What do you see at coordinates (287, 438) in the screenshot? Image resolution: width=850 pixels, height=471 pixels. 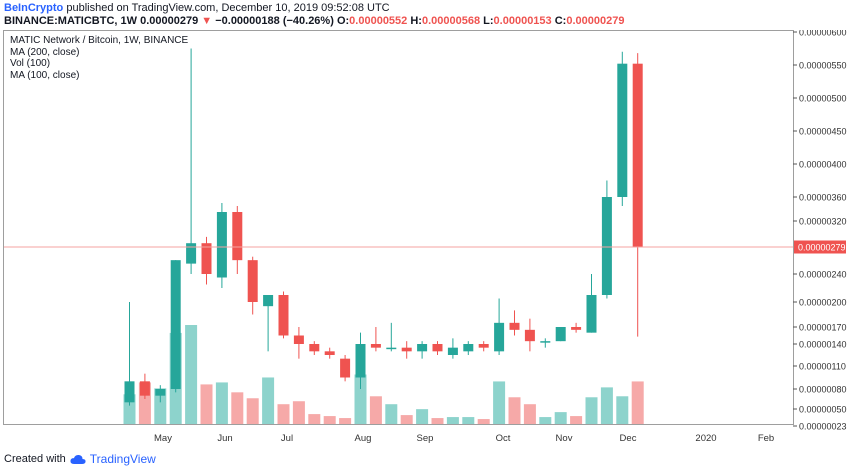 I see `time-tick-label: Jul` at bounding box center [287, 438].